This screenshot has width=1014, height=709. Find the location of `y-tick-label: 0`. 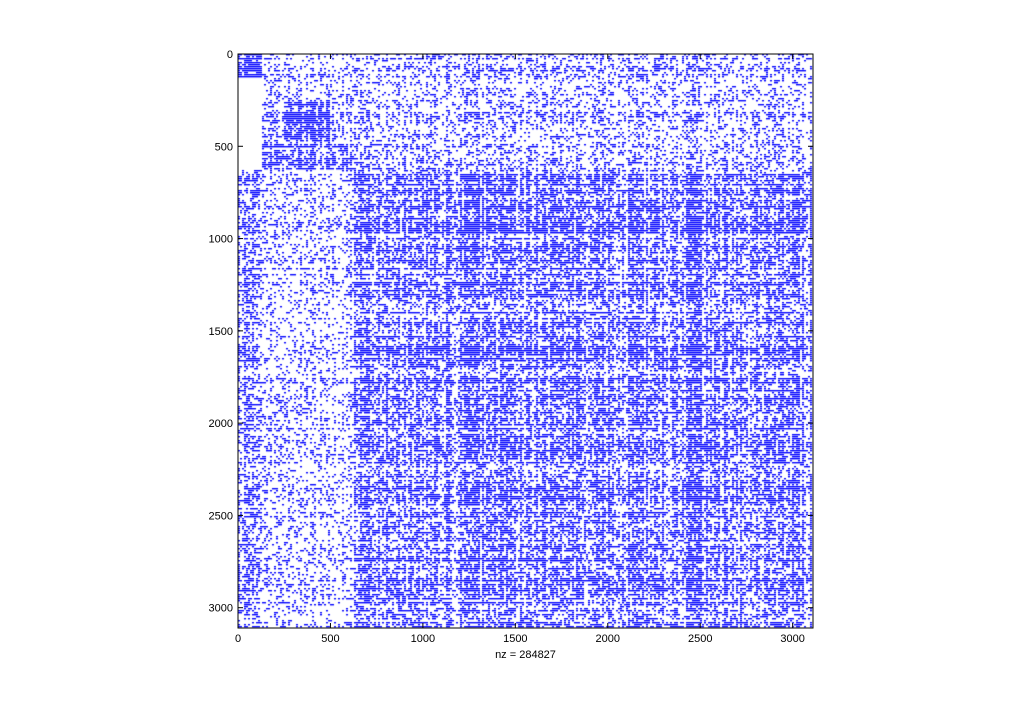

y-tick-label: 0 is located at coordinates (230, 55).